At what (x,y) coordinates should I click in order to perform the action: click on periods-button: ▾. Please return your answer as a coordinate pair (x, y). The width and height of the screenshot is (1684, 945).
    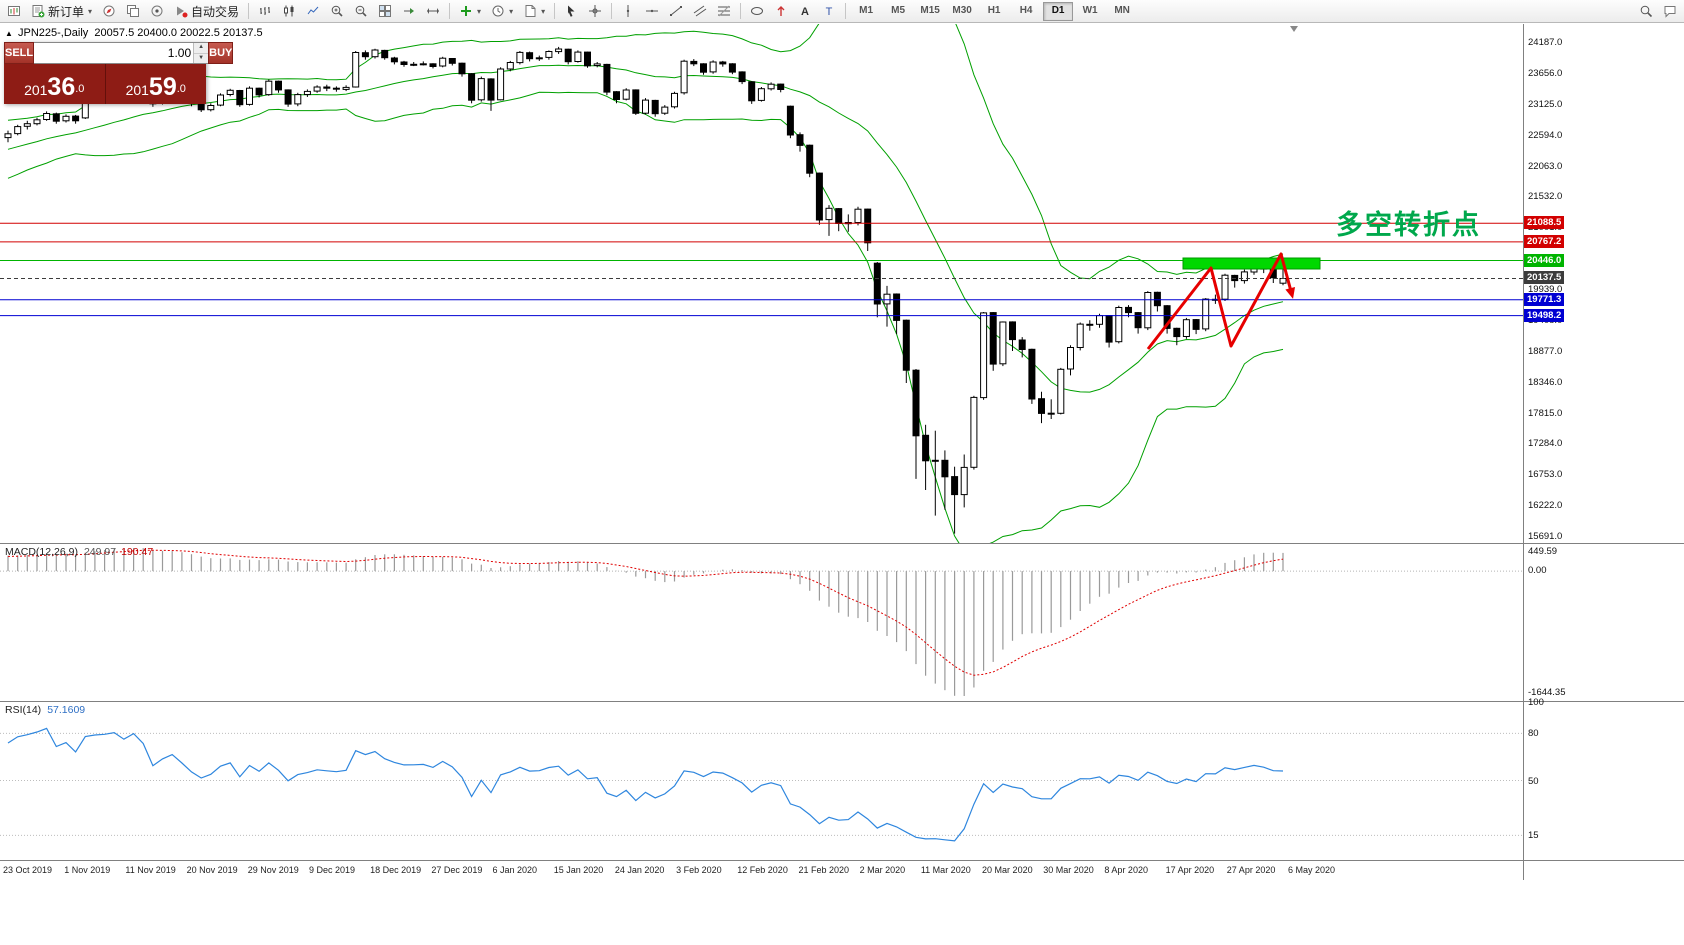
    Looking at the image, I should click on (502, 11).